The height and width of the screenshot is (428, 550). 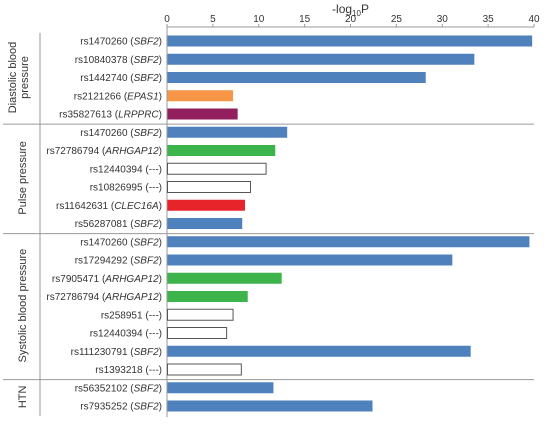 I want to click on row-label: rs11642631 (CLEC16A), so click(x=109, y=206).